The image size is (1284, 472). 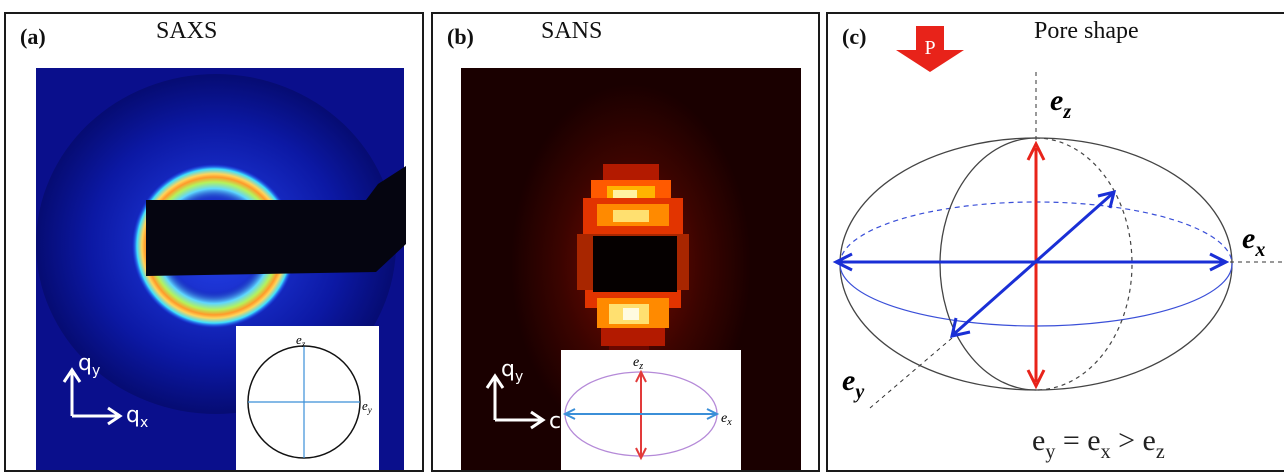 I want to click on ey-label: ey, so click(x=853, y=383).